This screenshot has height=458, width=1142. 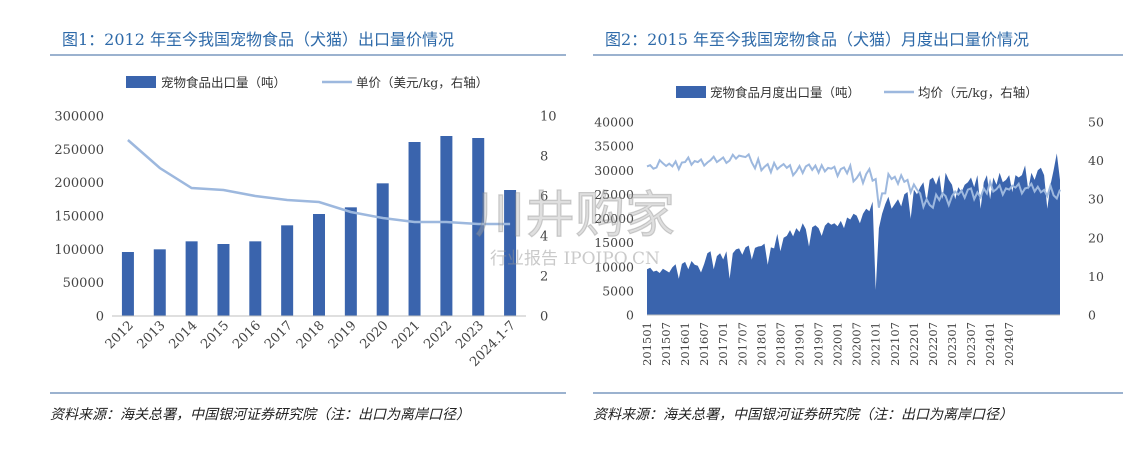 I want to click on right-y-tick: 30000, so click(x=614, y=170).